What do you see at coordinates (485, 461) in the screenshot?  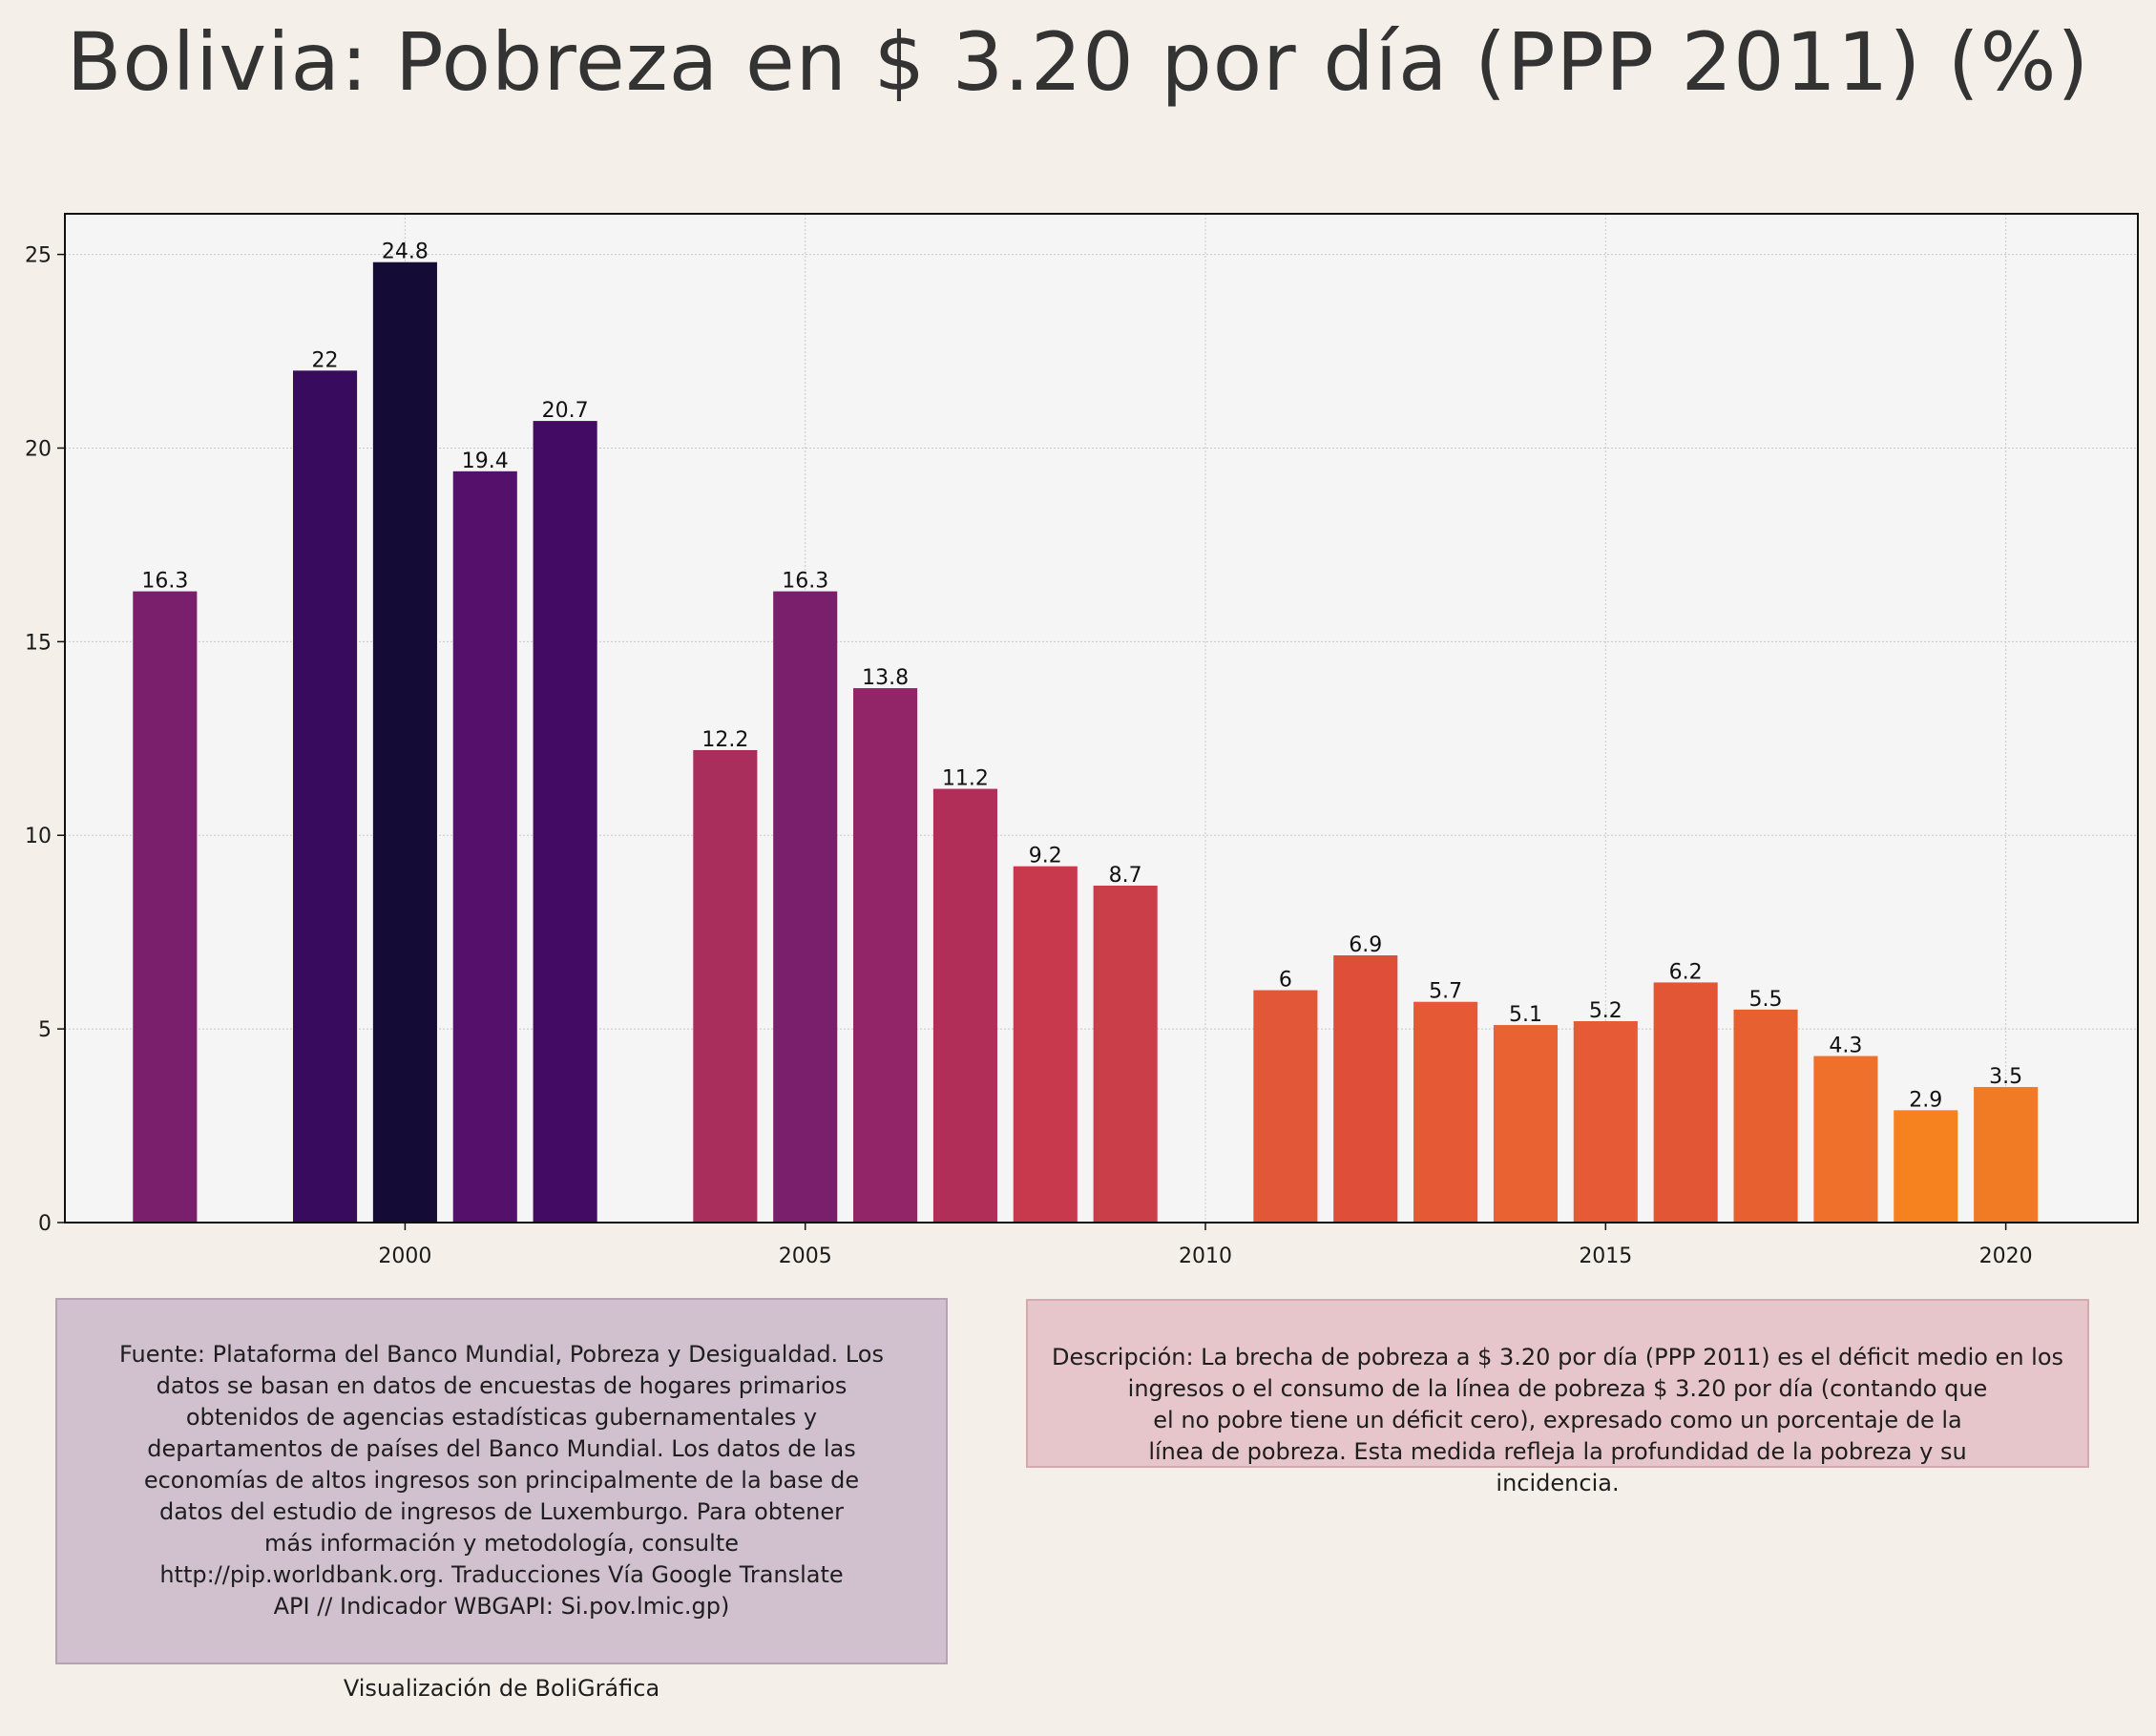 I see `bar-value-label: 19.4` at bounding box center [485, 461].